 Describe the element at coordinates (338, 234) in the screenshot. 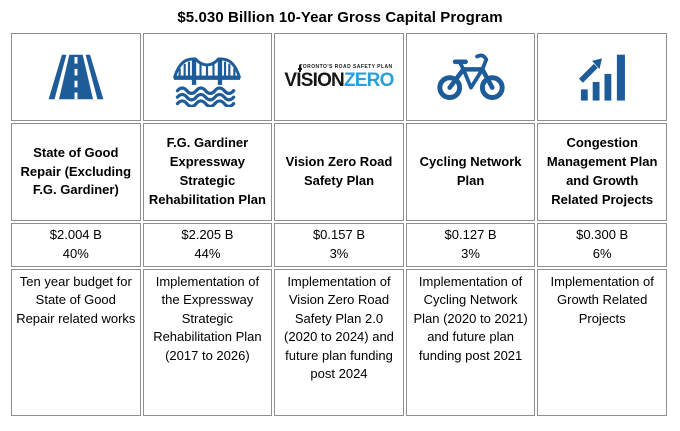

I see `amount: $0.157 B` at that location.